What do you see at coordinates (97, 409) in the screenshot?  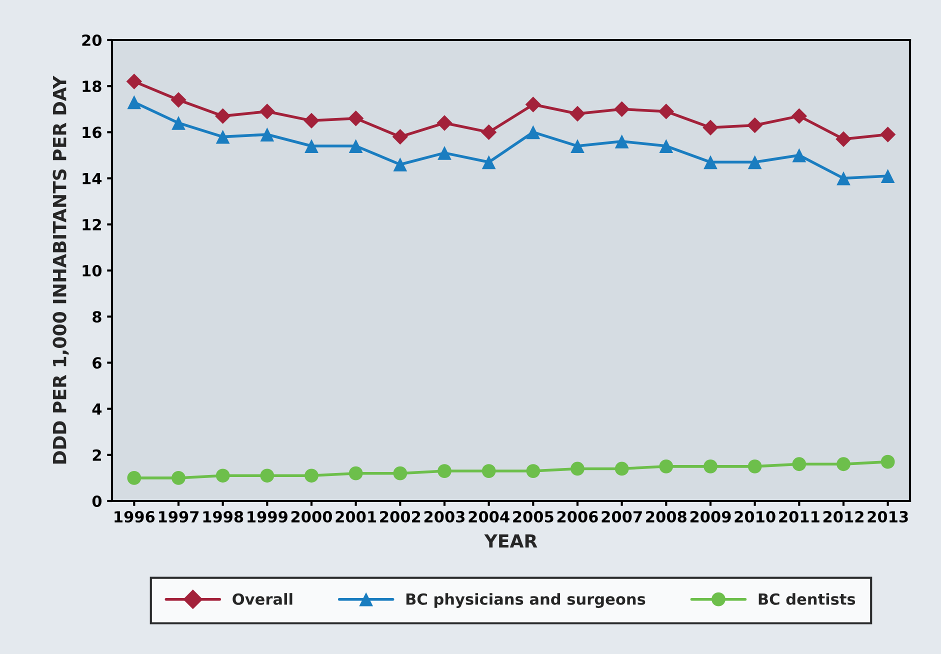 I see `y-tick-label: 4` at bounding box center [97, 409].